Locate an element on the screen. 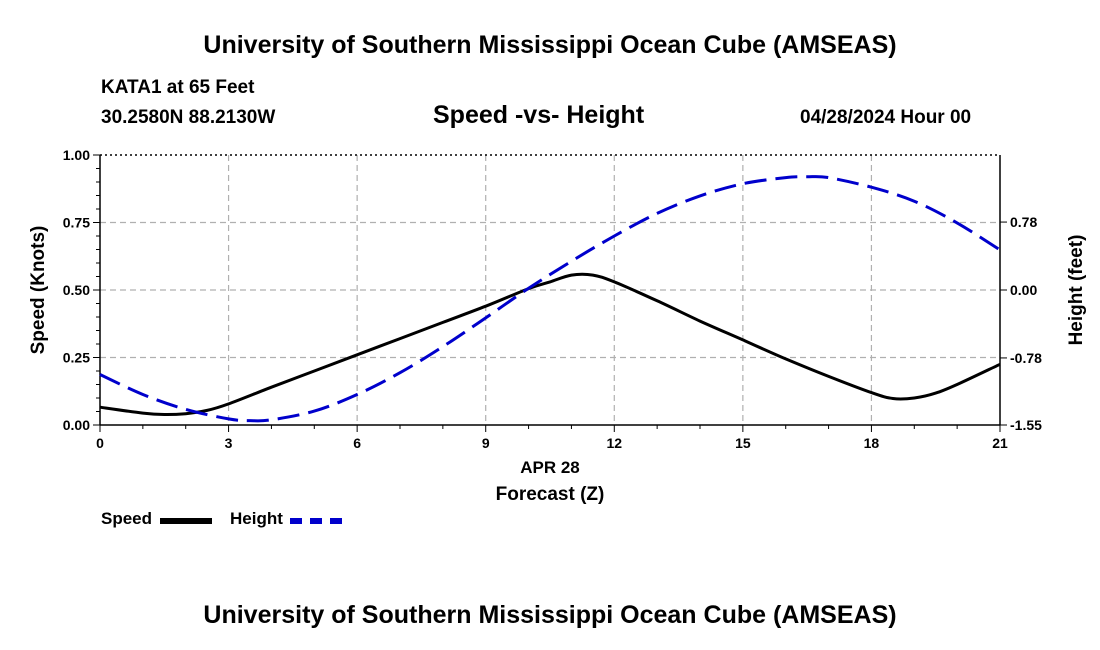  y2-tick-label: 0.00 is located at coordinates (1023, 290).